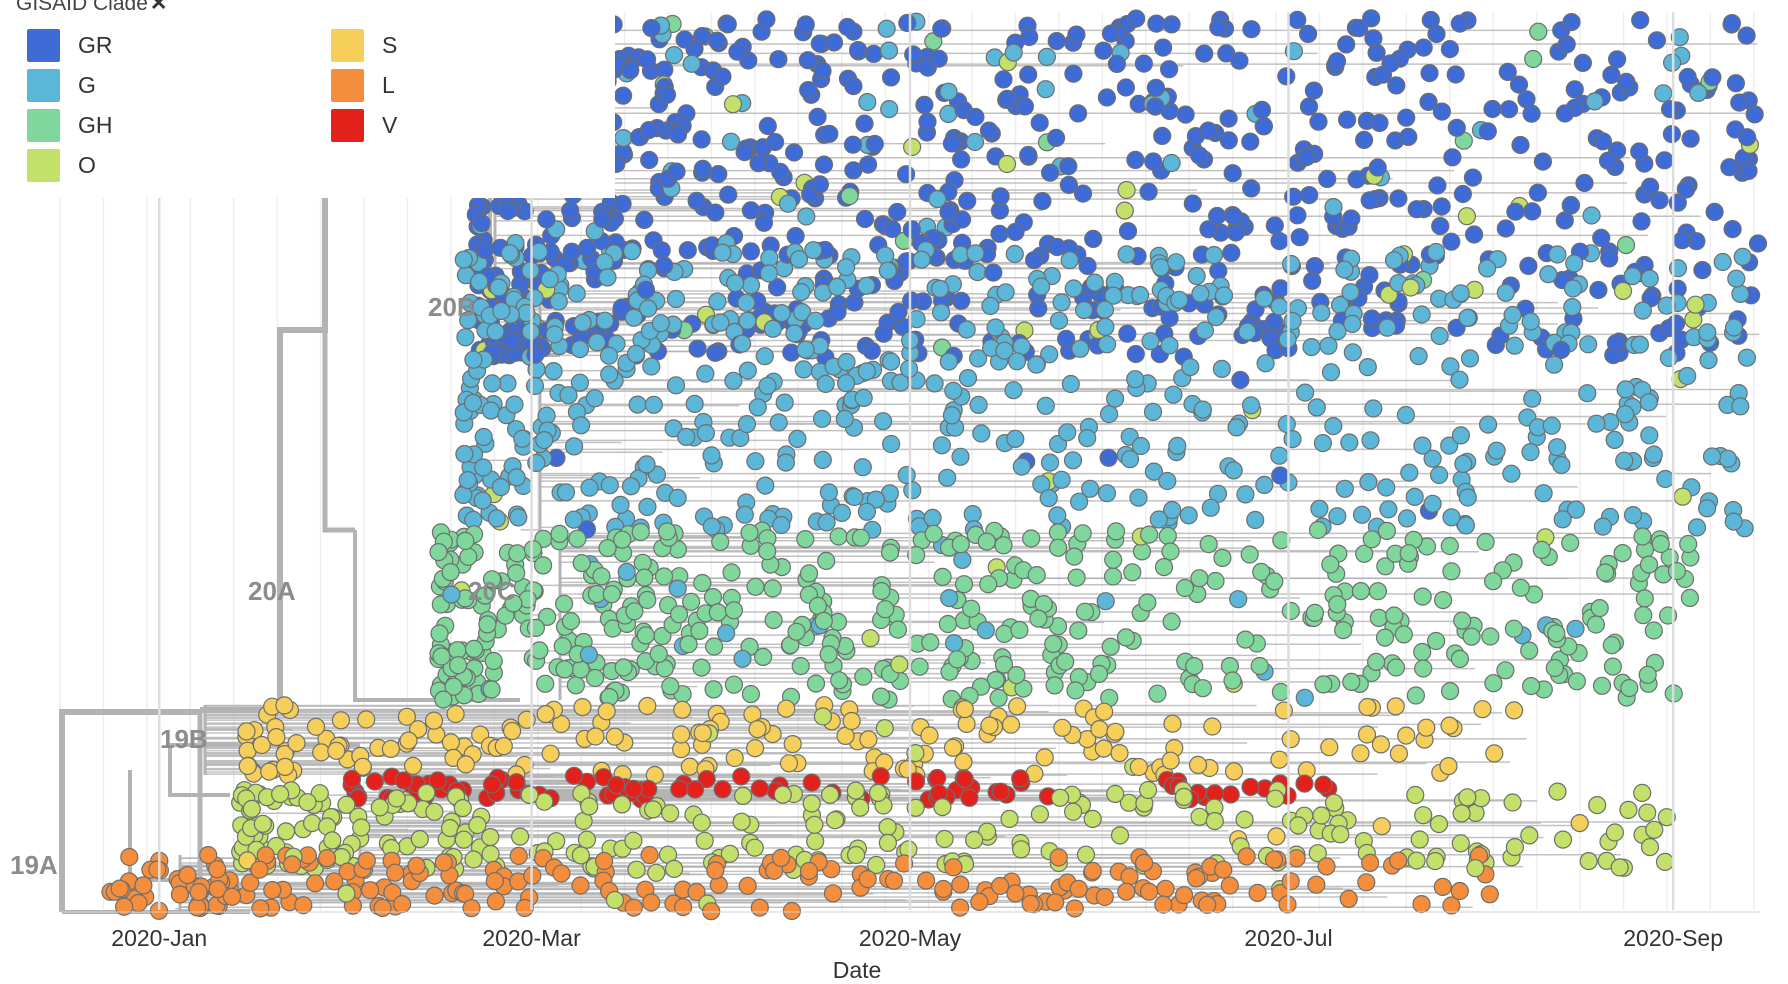  Describe the element at coordinates (364, 45) in the screenshot. I see `legend-item-s: S` at that location.